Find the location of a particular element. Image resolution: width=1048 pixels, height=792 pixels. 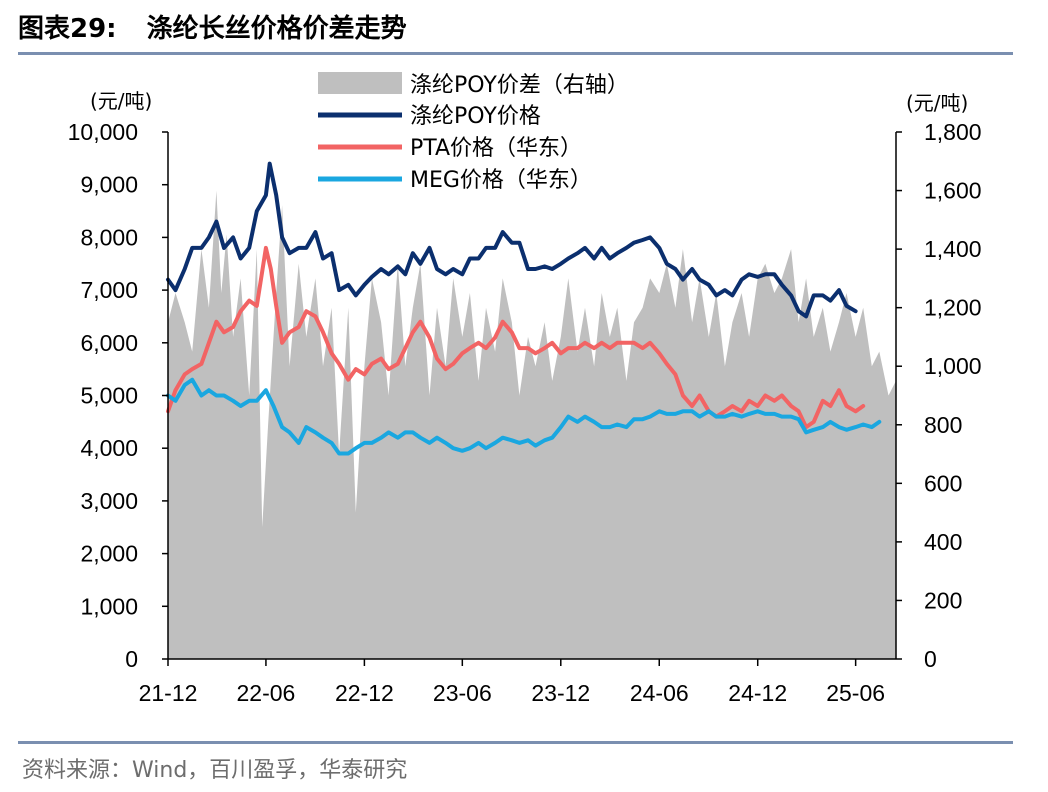

left-axis-unit: (元/吨) is located at coordinates (121, 101).